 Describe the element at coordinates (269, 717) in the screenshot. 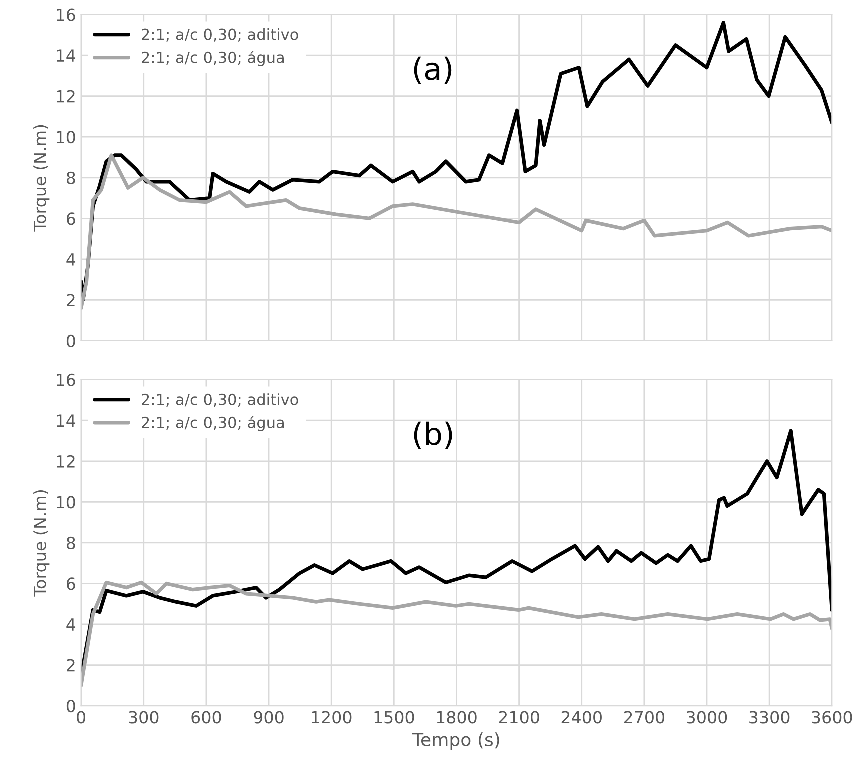

I see `x-tick-label: 900` at that location.